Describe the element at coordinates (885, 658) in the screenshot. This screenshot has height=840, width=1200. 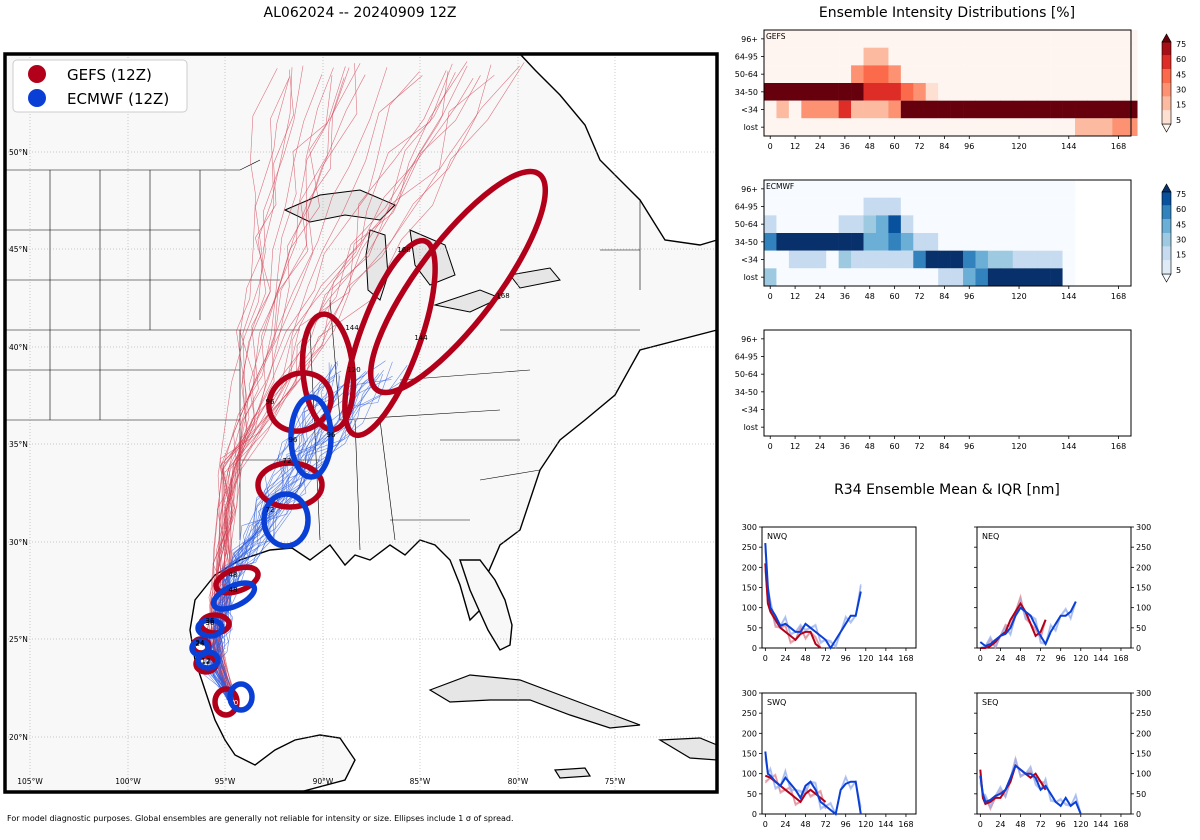
I see `x-tick-label: 144` at that location.